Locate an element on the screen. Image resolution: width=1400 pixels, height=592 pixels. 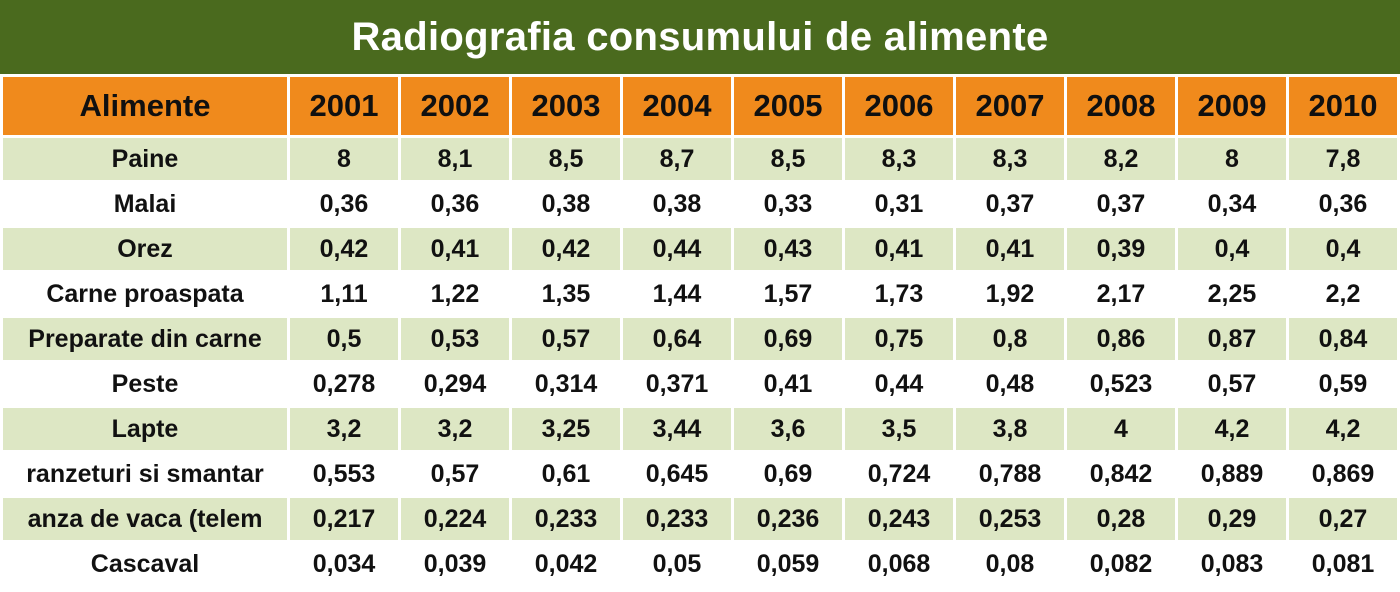
value-cell: 0,889 is located at coordinates (1232, 474).